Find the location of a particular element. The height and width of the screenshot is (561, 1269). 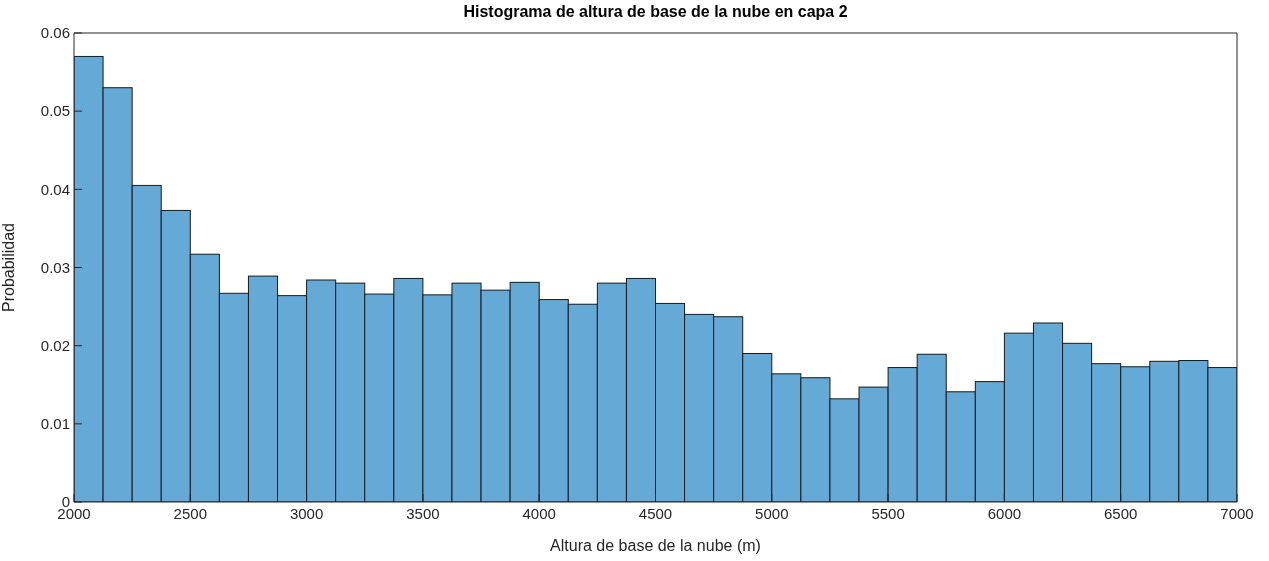

x-tick-label: 4500 is located at coordinates (655, 513).